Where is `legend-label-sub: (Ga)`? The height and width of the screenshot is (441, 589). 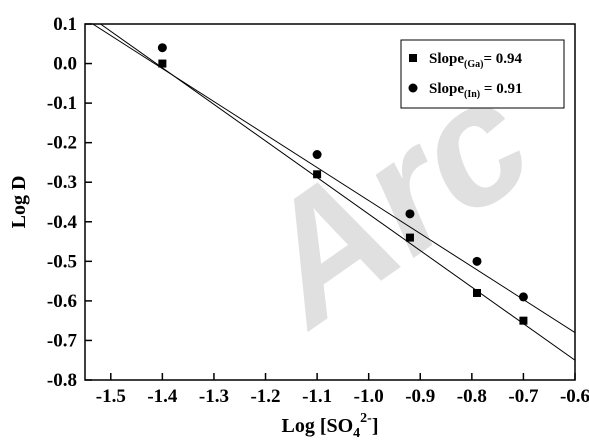 legend-label-sub: (Ga) is located at coordinates (473, 64).